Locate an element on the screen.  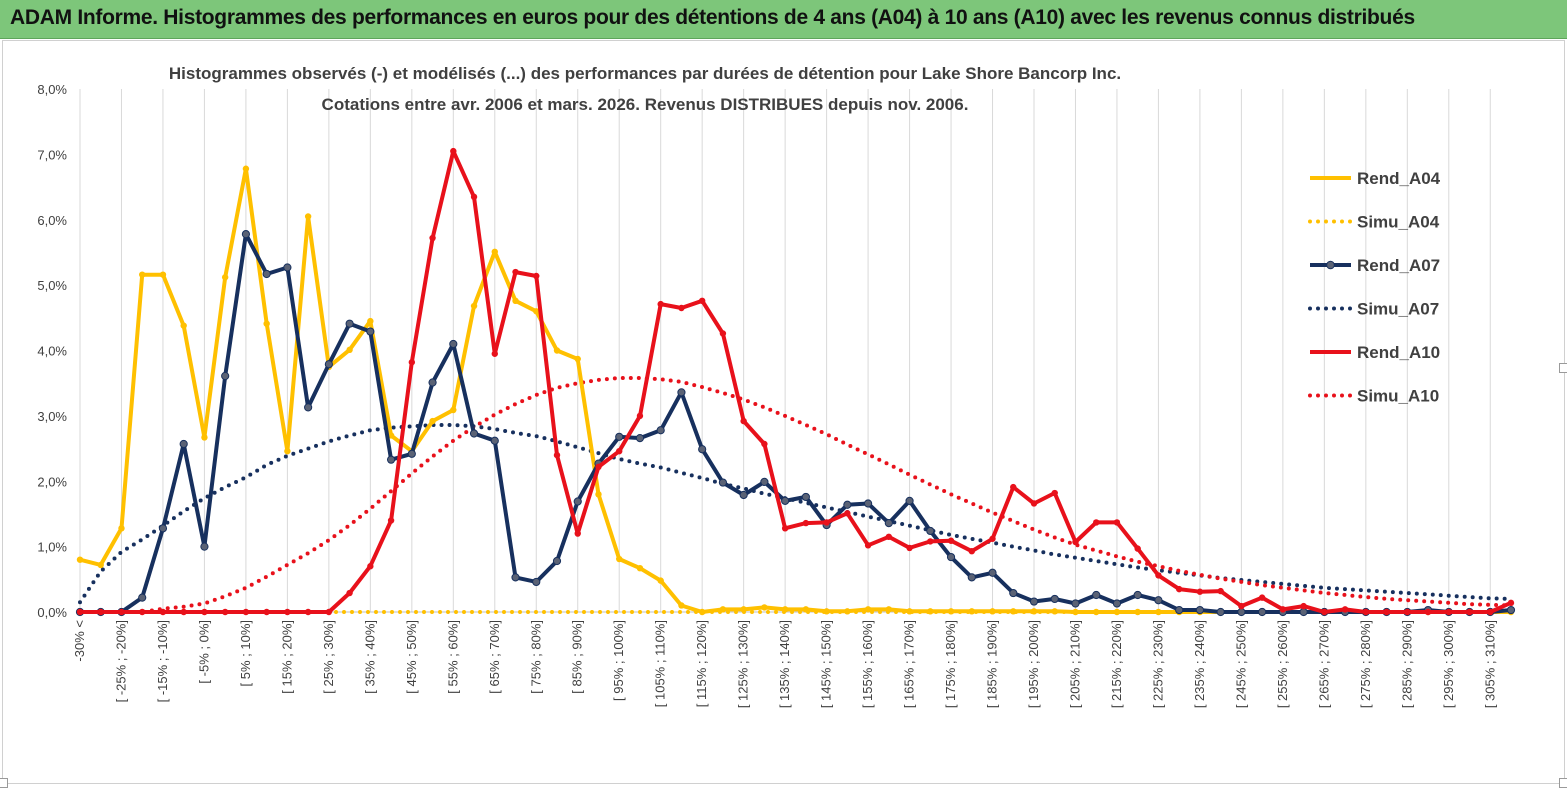
legend-item-Simu_A07: Simu_A07 is located at coordinates (1373, 309).